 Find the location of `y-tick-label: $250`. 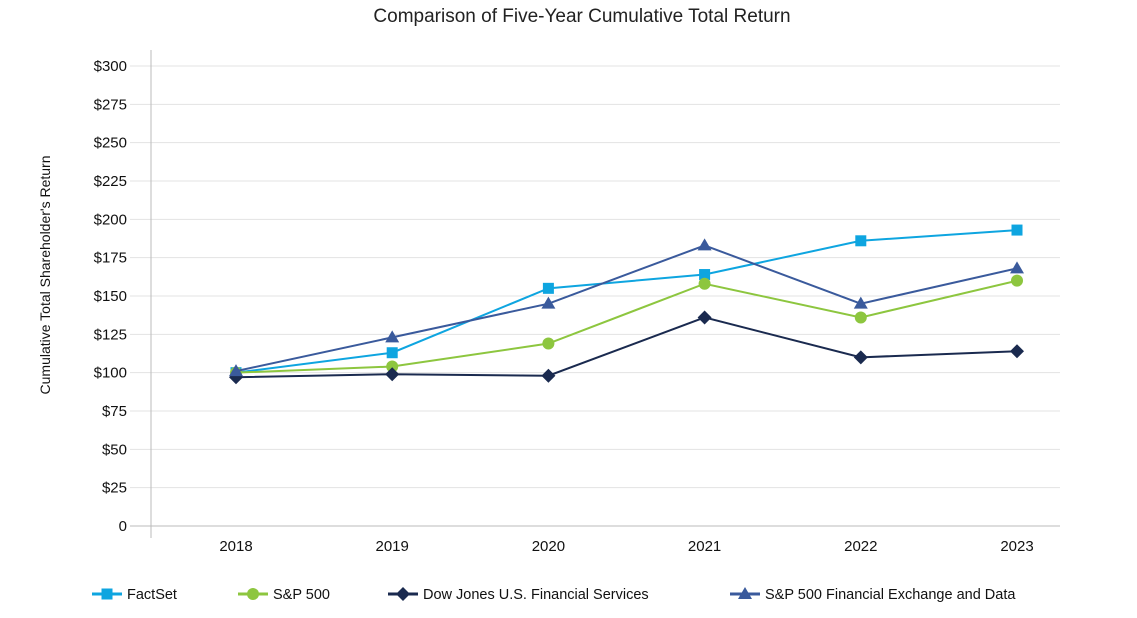

y-tick-label: $250 is located at coordinates (110, 143).